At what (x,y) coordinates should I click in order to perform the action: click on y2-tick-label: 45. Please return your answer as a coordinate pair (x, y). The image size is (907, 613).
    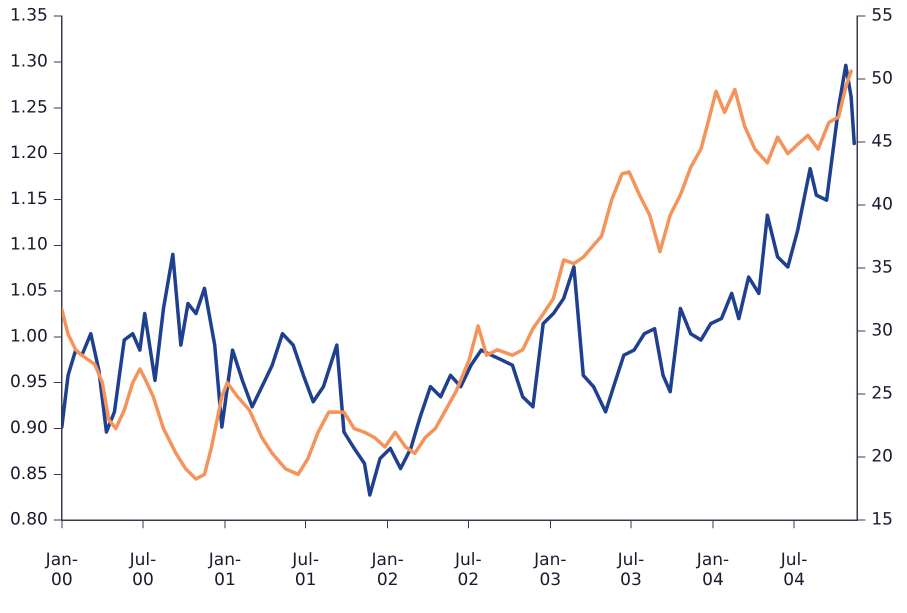
    Looking at the image, I should click on (882, 142).